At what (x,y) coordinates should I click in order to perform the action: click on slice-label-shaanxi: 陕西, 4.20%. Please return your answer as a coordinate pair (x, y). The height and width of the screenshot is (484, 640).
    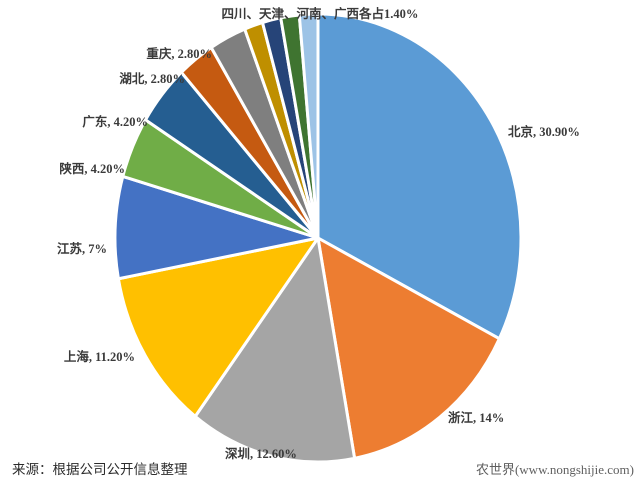
    Looking at the image, I should click on (92, 169).